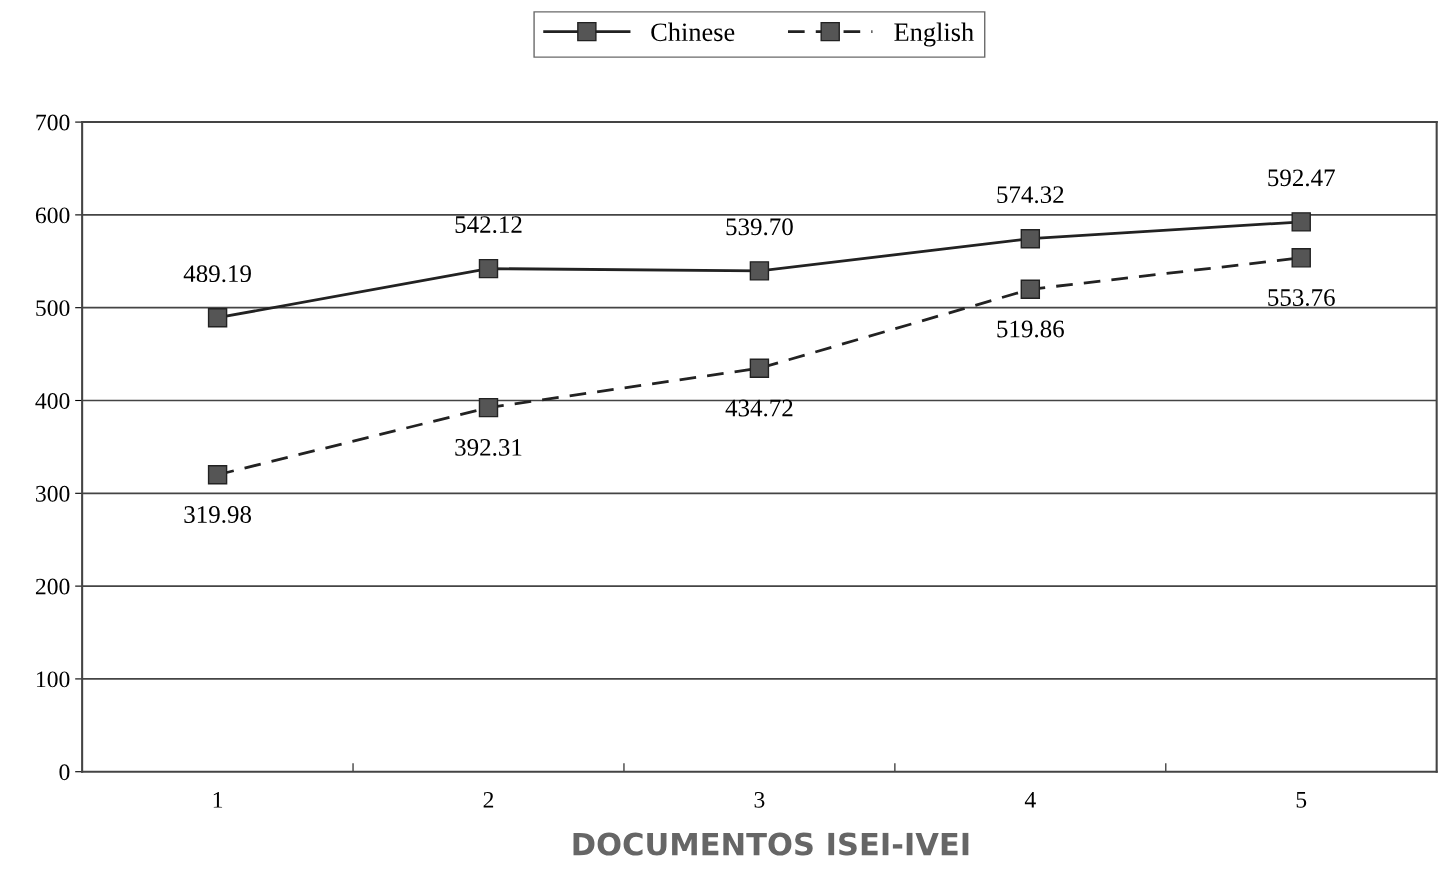 This screenshot has width=1441, height=872. What do you see at coordinates (53, 493) in the screenshot?
I see `y-tick-label: 300` at bounding box center [53, 493].